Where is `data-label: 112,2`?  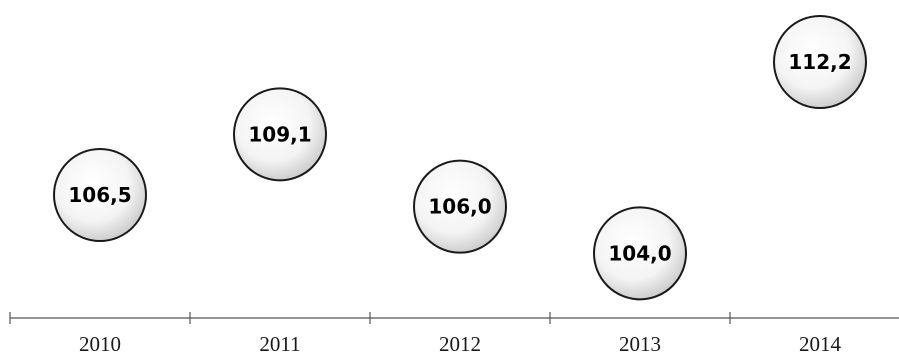
data-label: 112,2 is located at coordinates (819, 62).